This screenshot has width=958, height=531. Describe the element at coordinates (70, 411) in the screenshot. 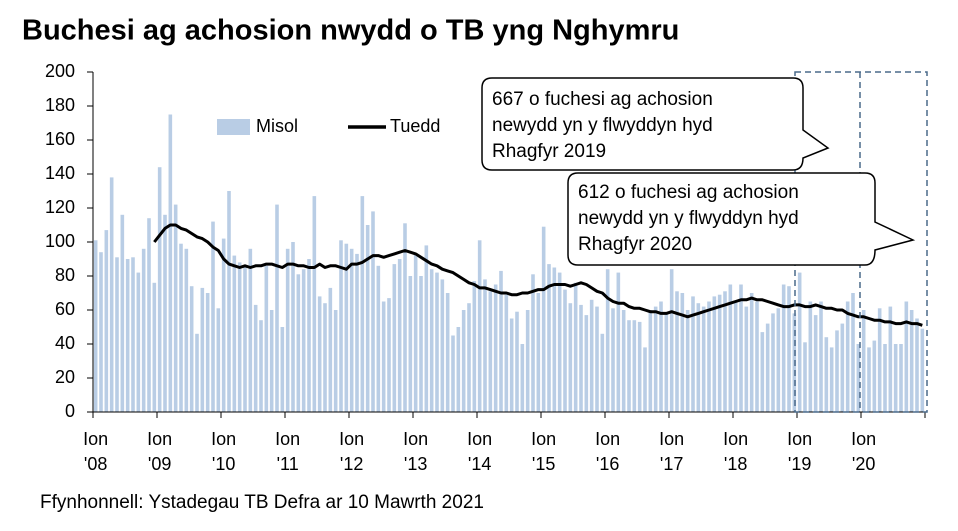

I see `y-tick-label: 0` at that location.